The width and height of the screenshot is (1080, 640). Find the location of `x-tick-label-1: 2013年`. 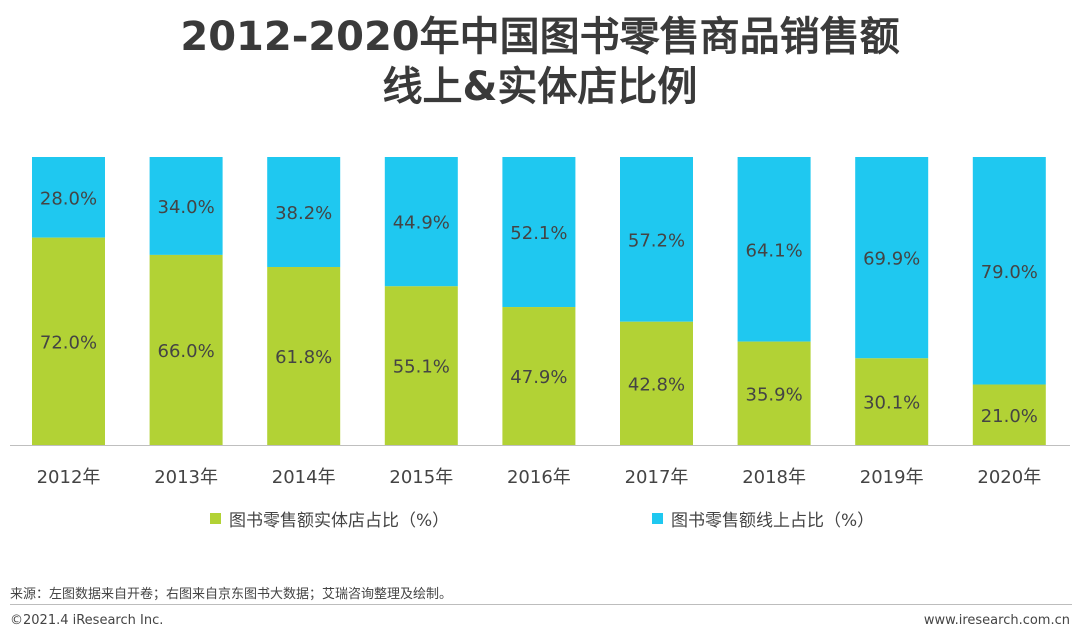

x-tick-label-1: 2013年 is located at coordinates (186, 477).